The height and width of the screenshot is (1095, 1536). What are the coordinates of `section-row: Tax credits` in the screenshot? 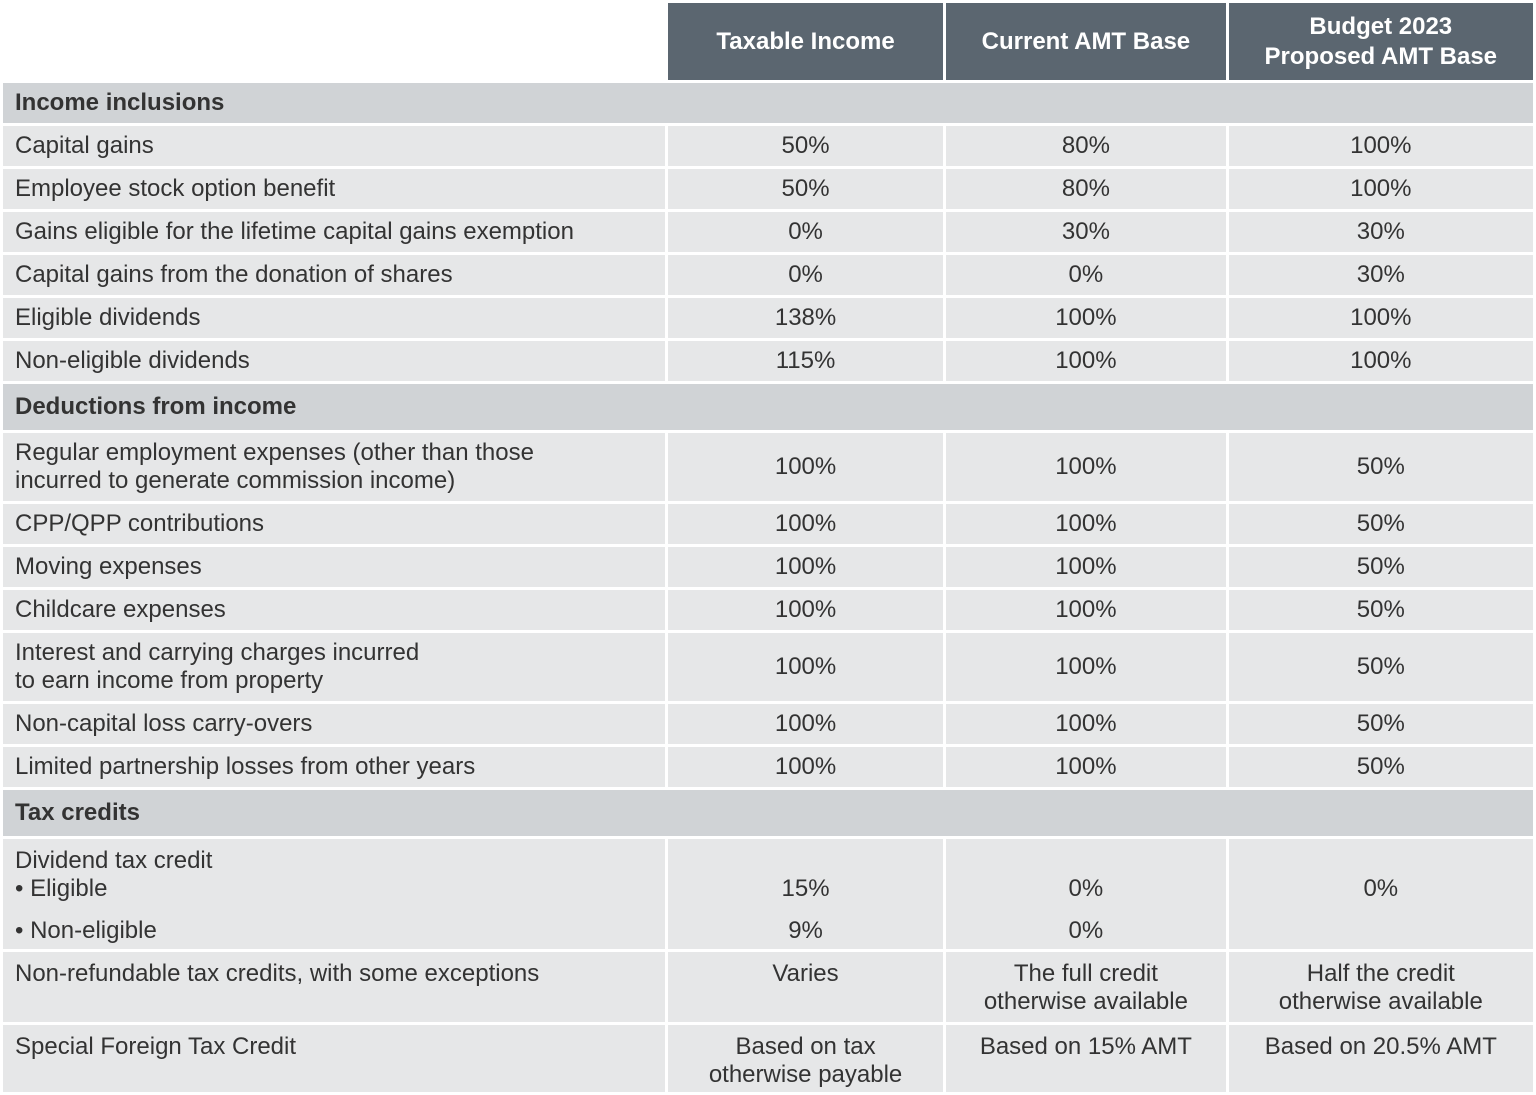 It's located at (768, 813).